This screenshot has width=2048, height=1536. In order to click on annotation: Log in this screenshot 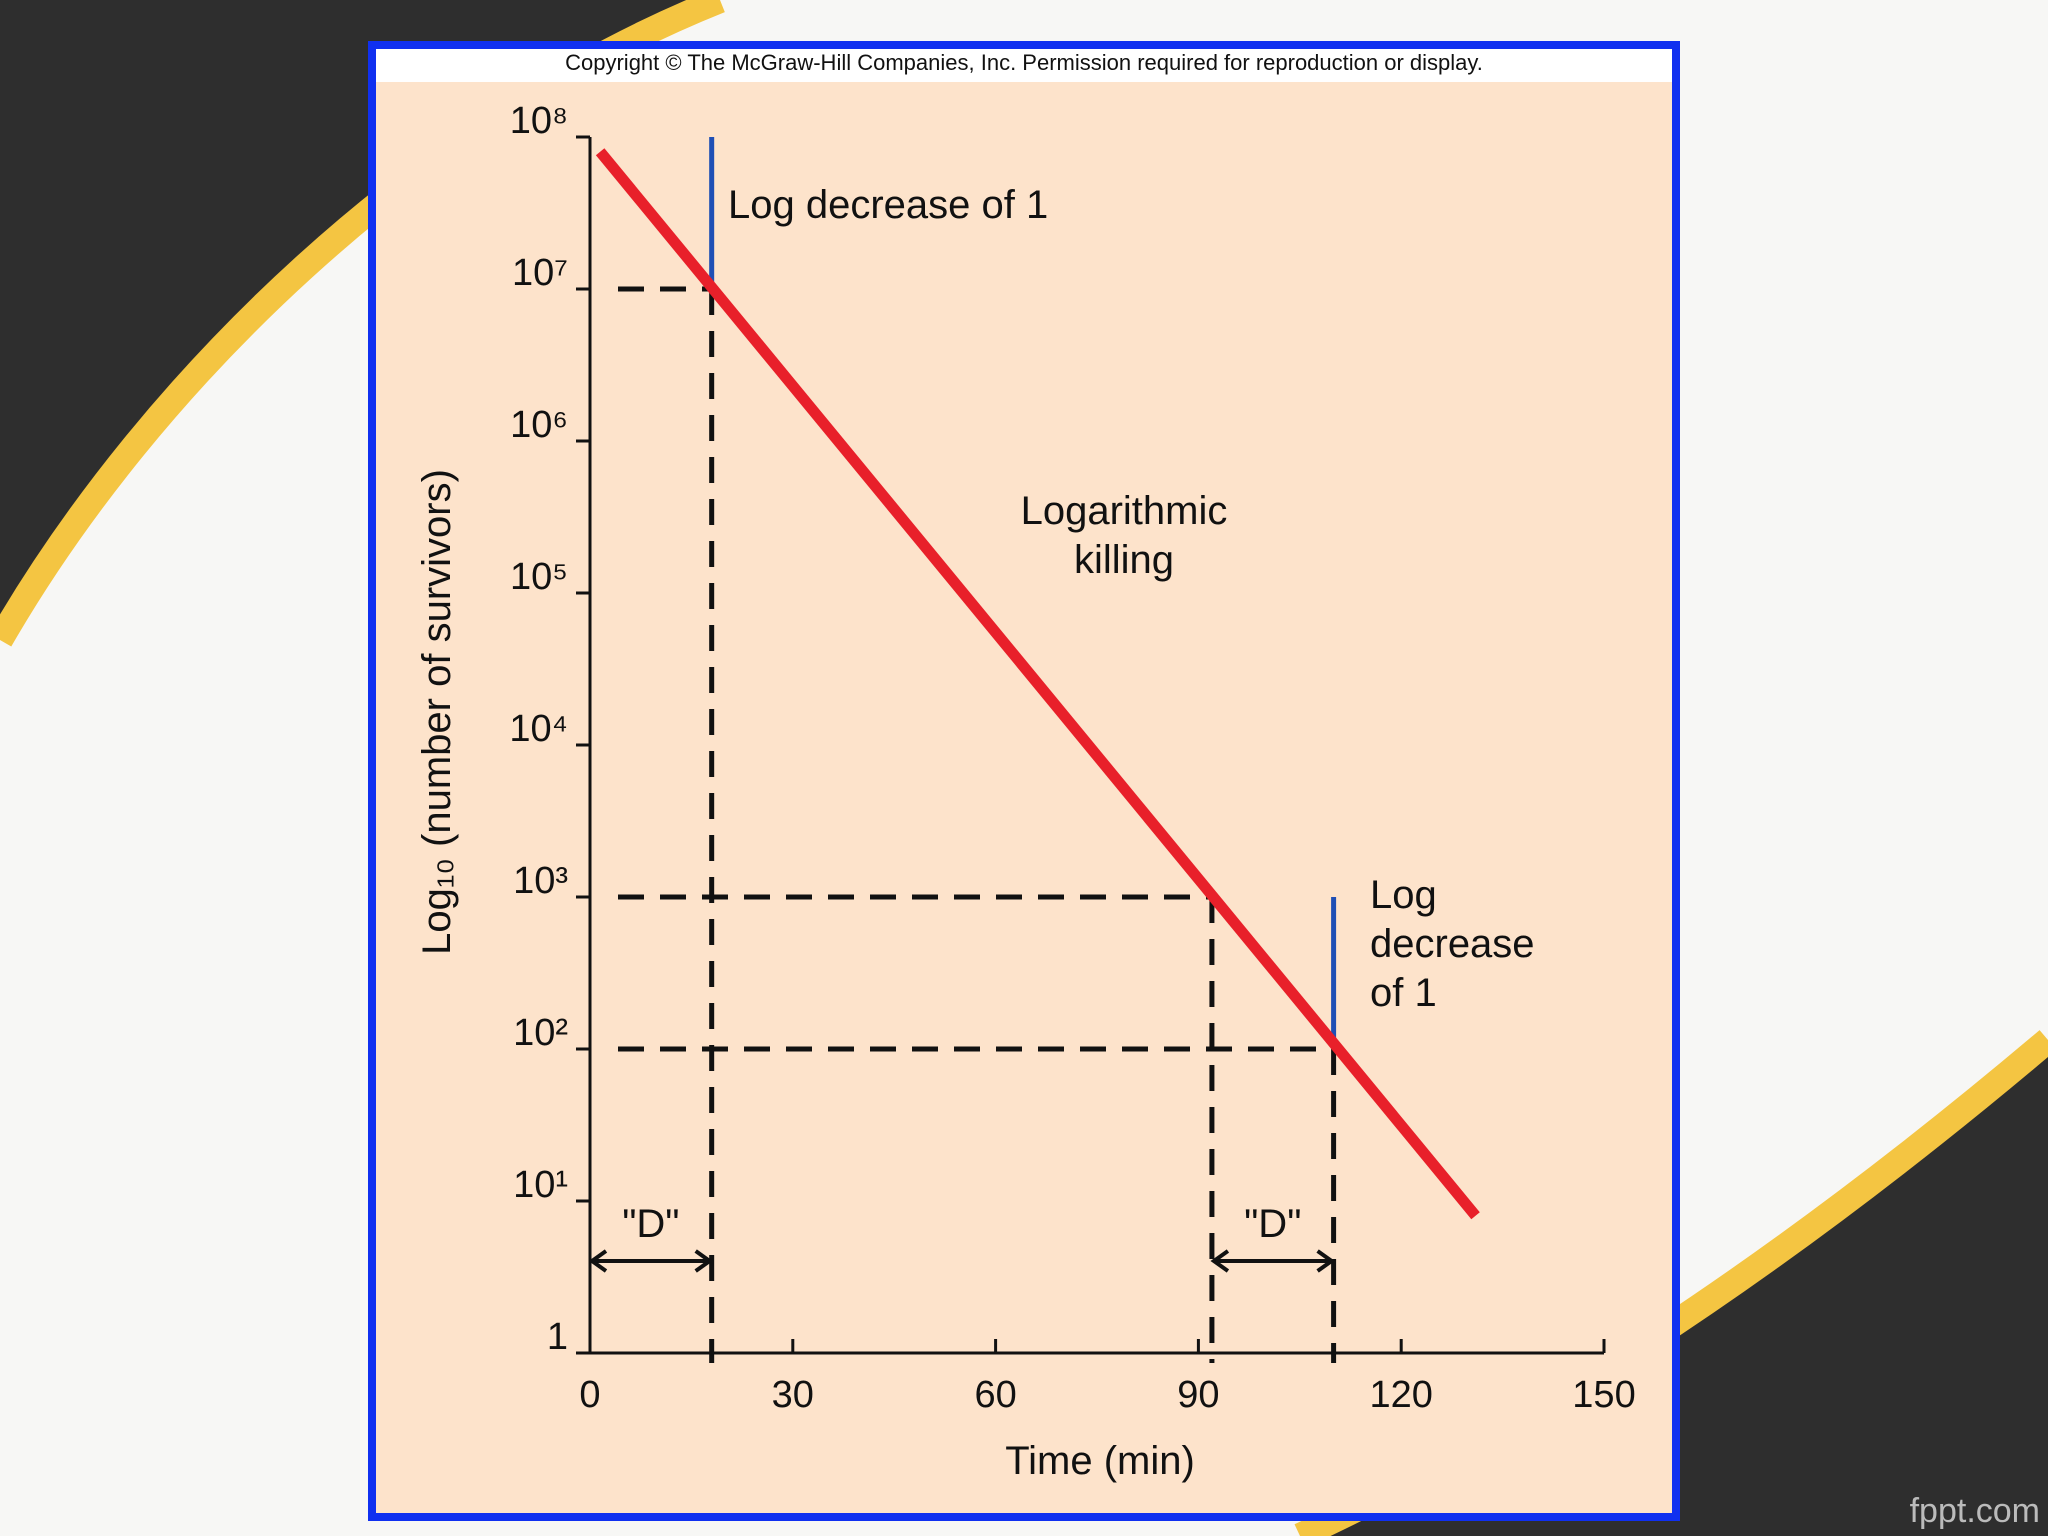, I will do `click(1403, 895)`.